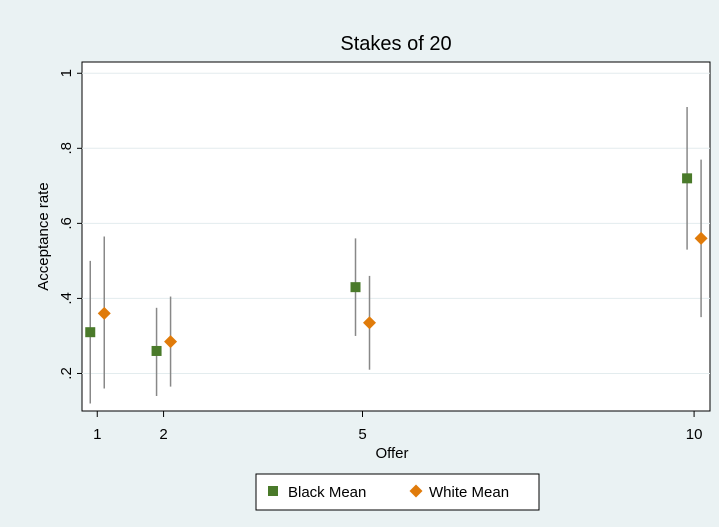 This screenshot has width=719, height=527. Describe the element at coordinates (163, 434) in the screenshot. I see `x-tick-label: 2` at that location.